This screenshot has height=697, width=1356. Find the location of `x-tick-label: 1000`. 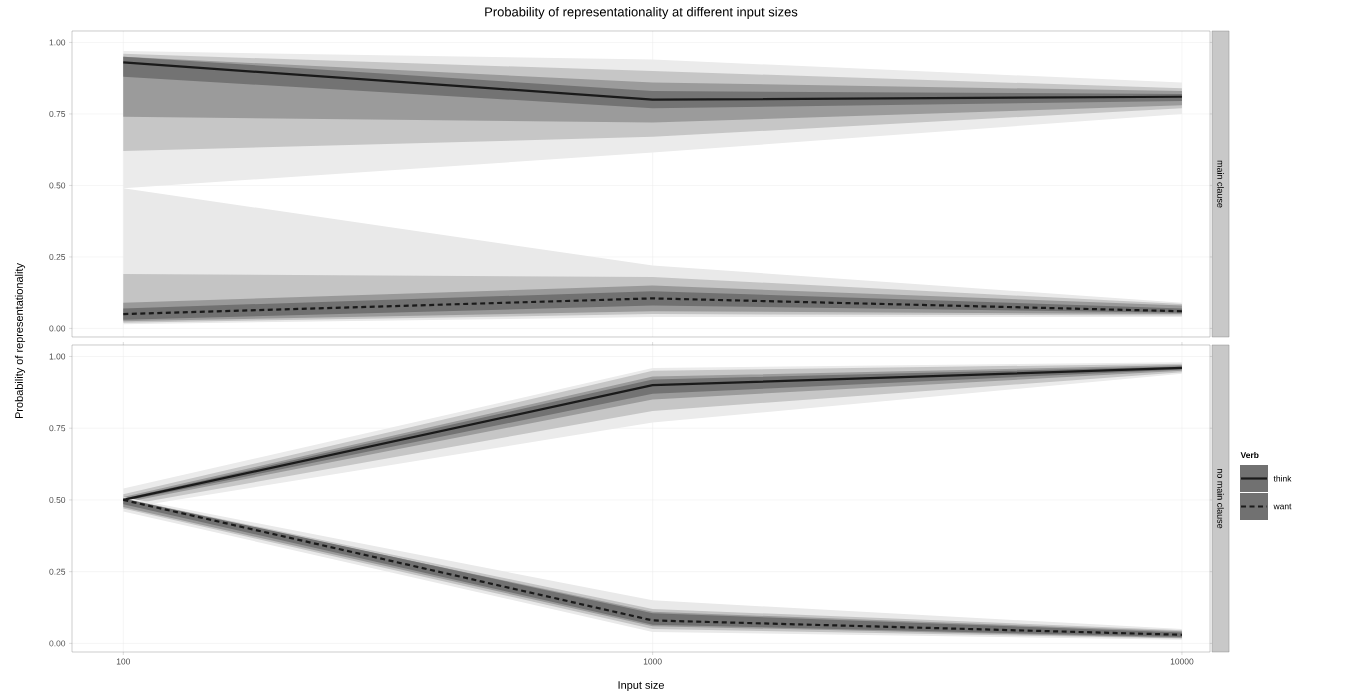

x-tick-label: 1000 is located at coordinates (652, 661).